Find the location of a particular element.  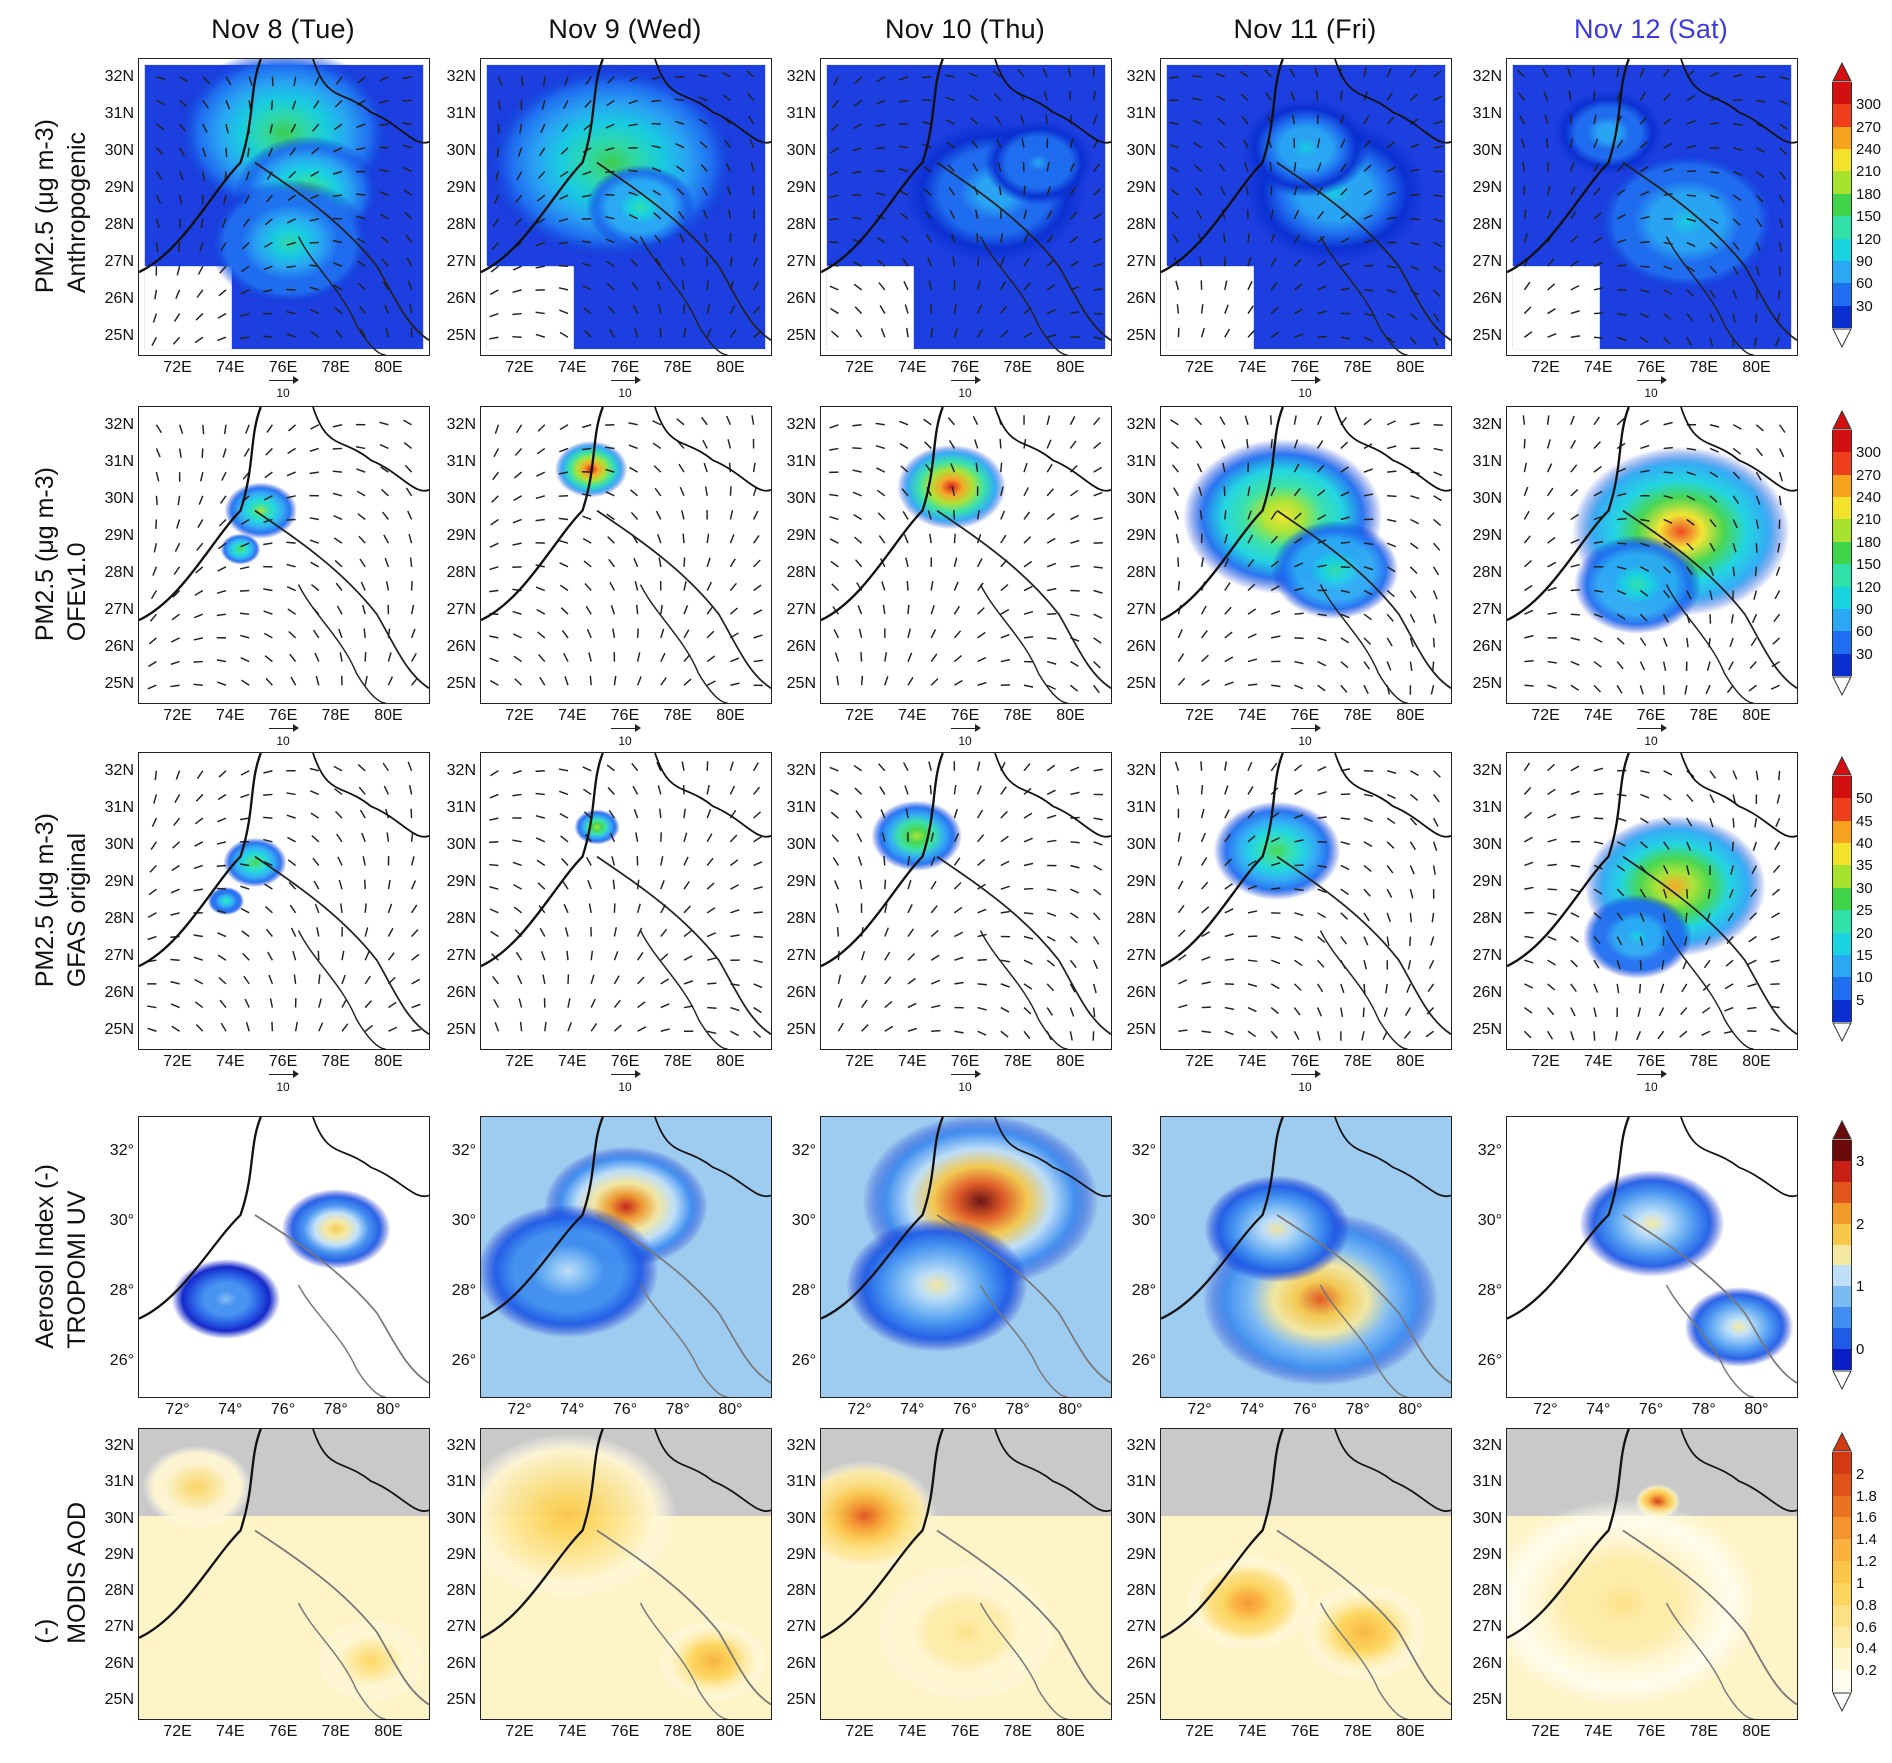

row-label-lines: MODIS AOD (-) is located at coordinates (61, 1573).